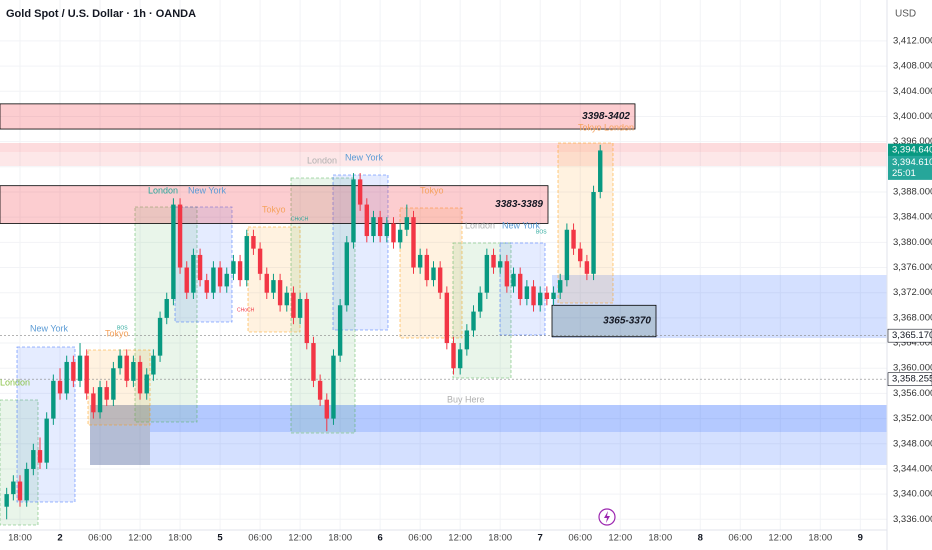  What do you see at coordinates (606, 127) in the screenshot?
I see `annotation: Tokyo London` at bounding box center [606, 127].